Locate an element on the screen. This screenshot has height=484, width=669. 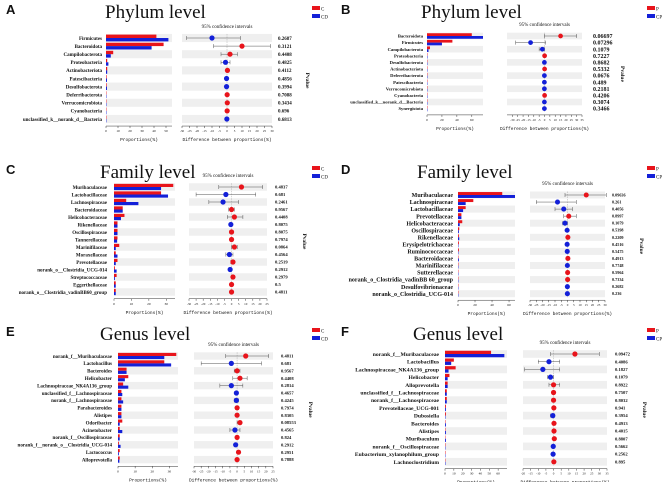
category-label: unclassified_f__Lachnospiraceae is located at coordinates (399, 393).